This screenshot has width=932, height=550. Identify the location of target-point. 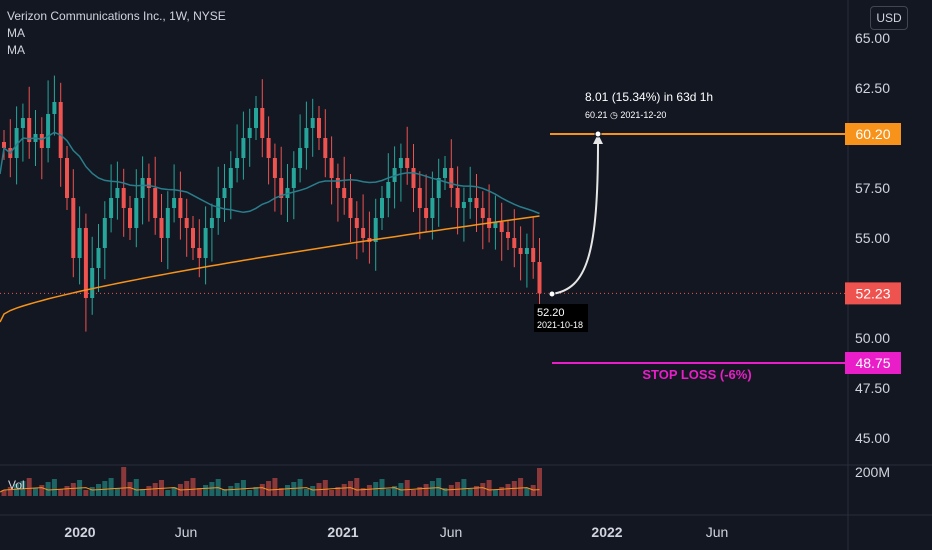
(598, 134).